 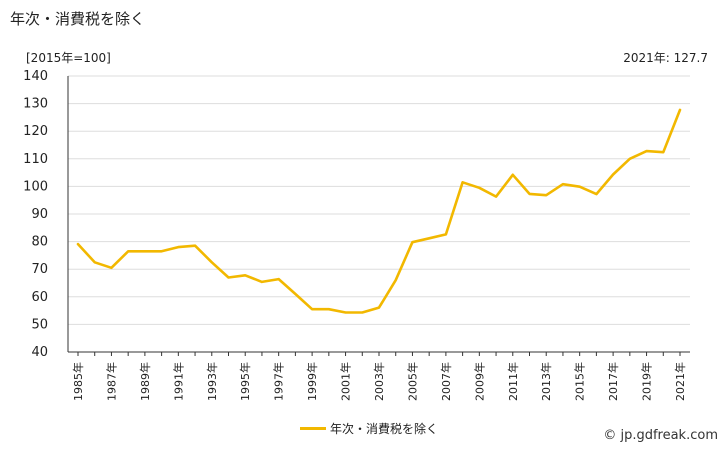 What do you see at coordinates (78, 381) in the screenshot?
I see `x-tick-label: 1985年` at bounding box center [78, 381].